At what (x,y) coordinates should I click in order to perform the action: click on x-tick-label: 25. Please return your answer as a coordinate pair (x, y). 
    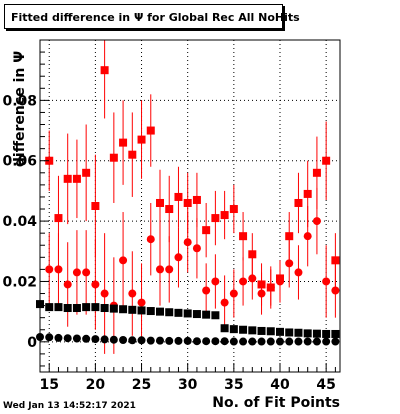
    Looking at the image, I should click on (141, 385).